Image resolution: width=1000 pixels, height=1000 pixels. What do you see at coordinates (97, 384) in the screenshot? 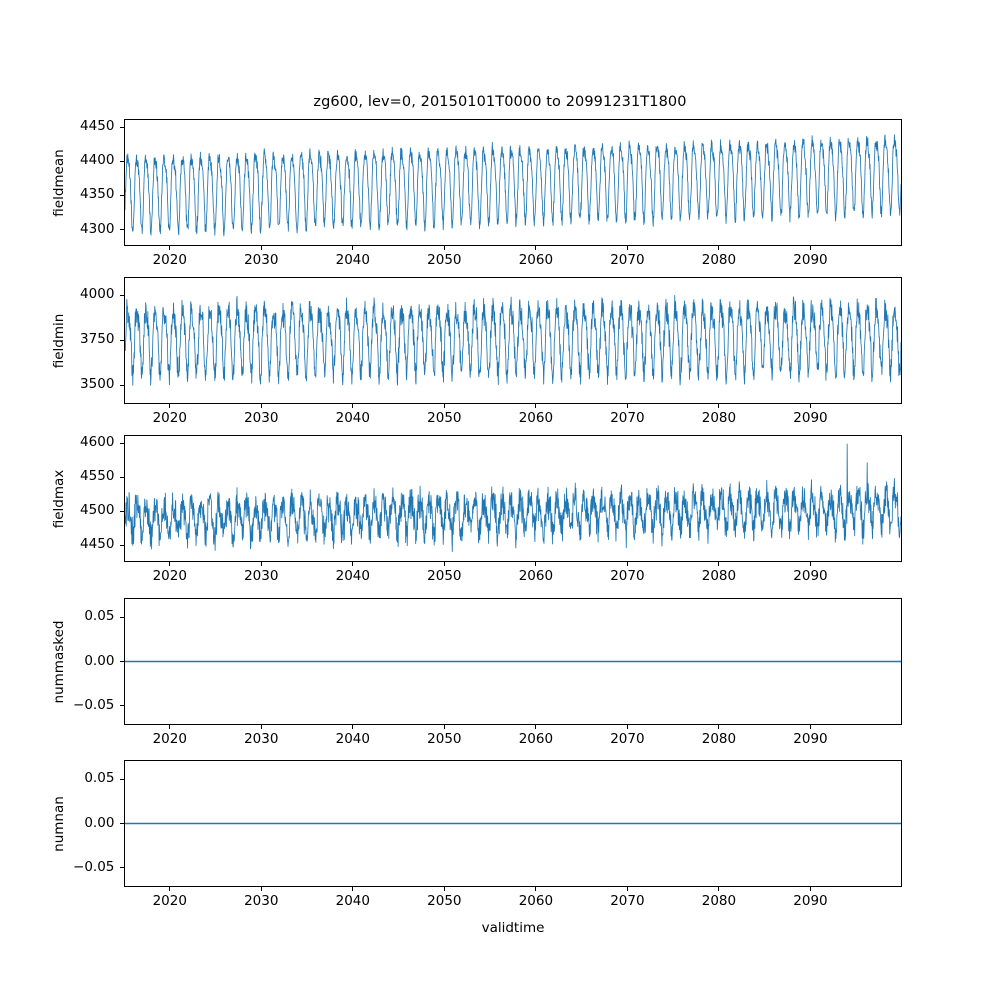
I see `ytick-label: 3500` at bounding box center [97, 384].